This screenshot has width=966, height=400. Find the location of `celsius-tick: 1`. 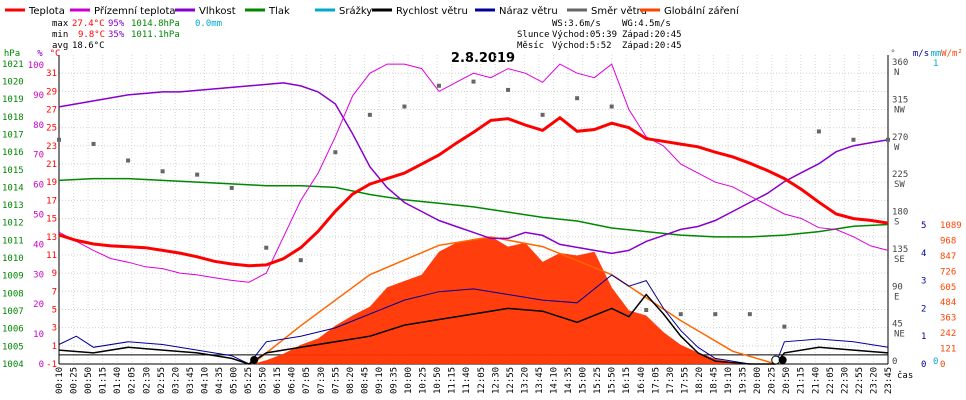

celsius-tick: 1 is located at coordinates (54, 347).